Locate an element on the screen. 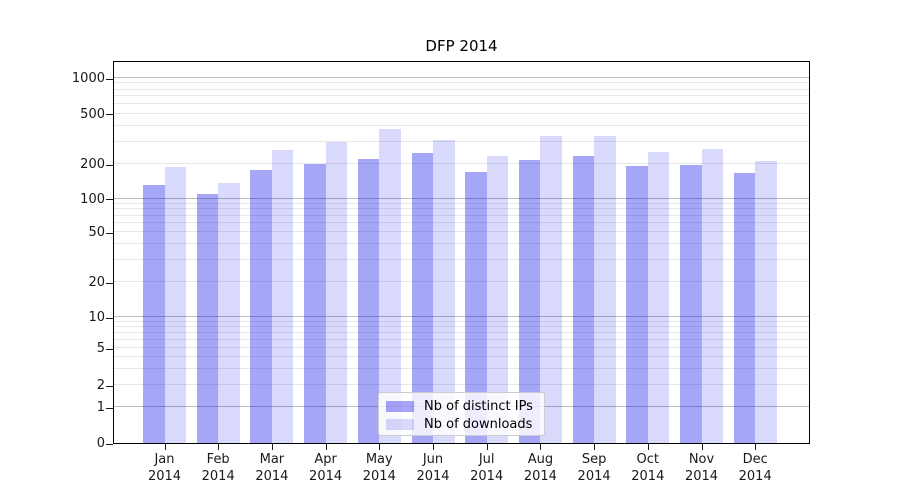 The width and height of the screenshot is (900, 500). bar-jul-distinct-ips is located at coordinates (476, 307).